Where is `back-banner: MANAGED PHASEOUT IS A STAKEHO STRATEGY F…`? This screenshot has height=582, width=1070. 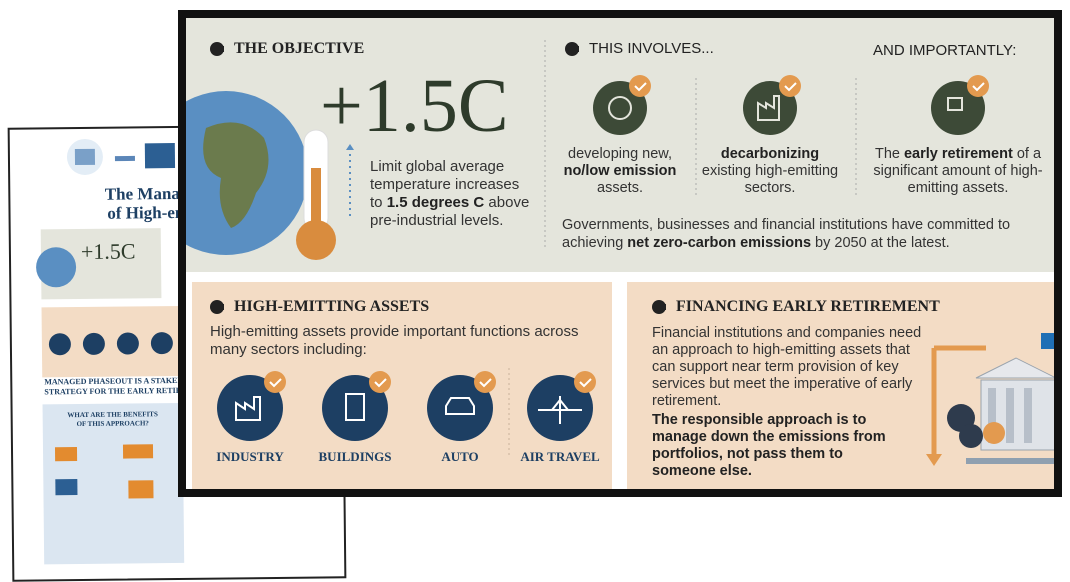 back-banner: MANAGED PHASEOUT IS A STAKEHO STRATEGY F… is located at coordinates (117, 387).